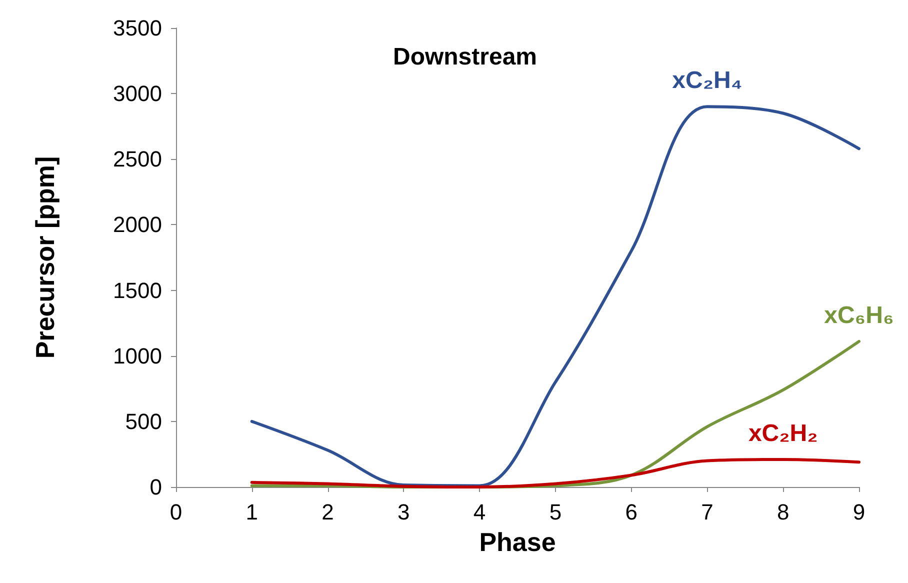 The image size is (908, 583). What do you see at coordinates (137, 93) in the screenshot?
I see `y-tick-label: 3000` at bounding box center [137, 93].